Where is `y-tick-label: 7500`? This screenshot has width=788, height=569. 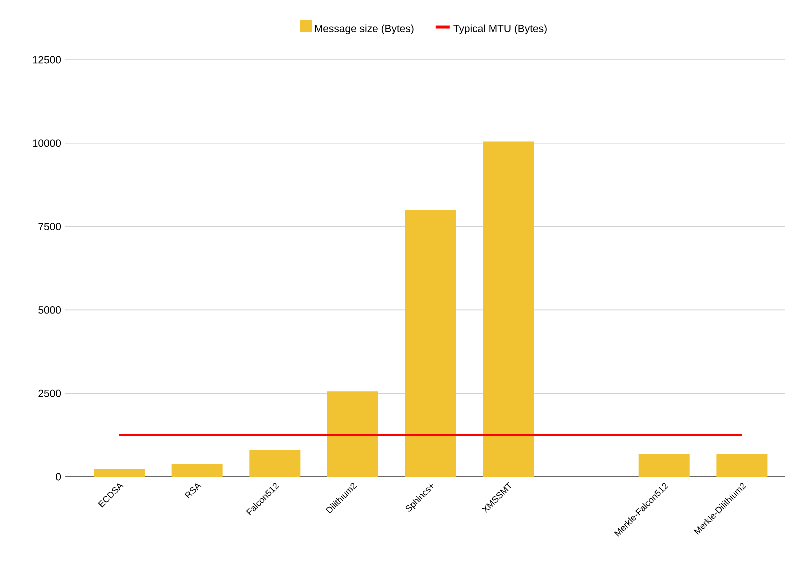
y-tick-label: 7500 is located at coordinates (50, 227).